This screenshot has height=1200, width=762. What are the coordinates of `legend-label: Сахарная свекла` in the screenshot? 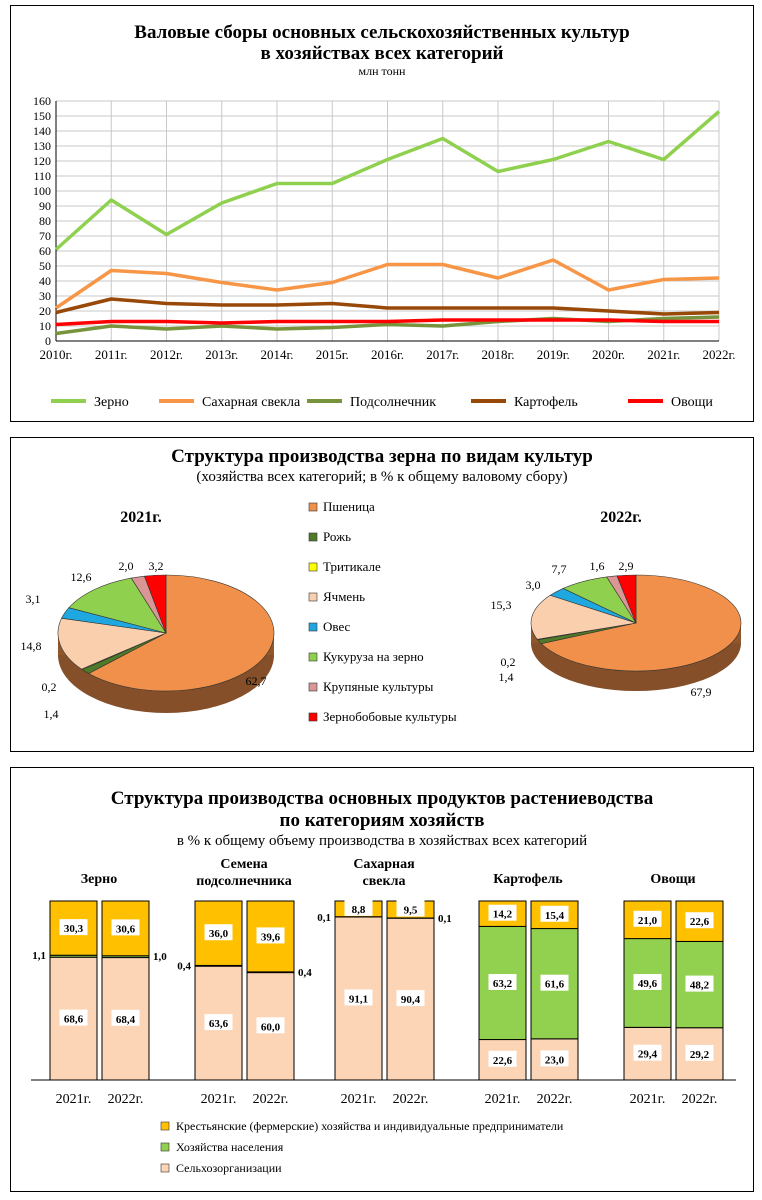 It's located at (251, 402).